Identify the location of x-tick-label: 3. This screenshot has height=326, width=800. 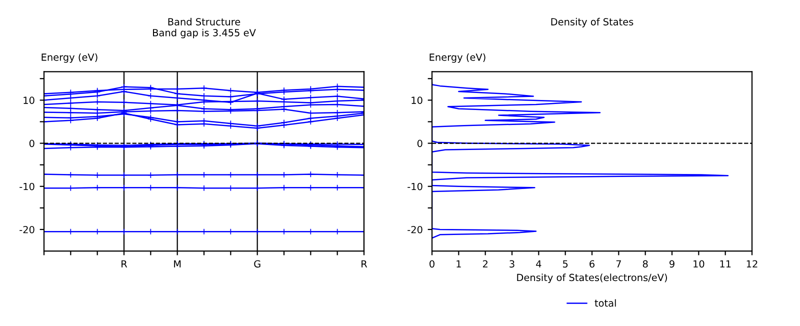
(512, 264).